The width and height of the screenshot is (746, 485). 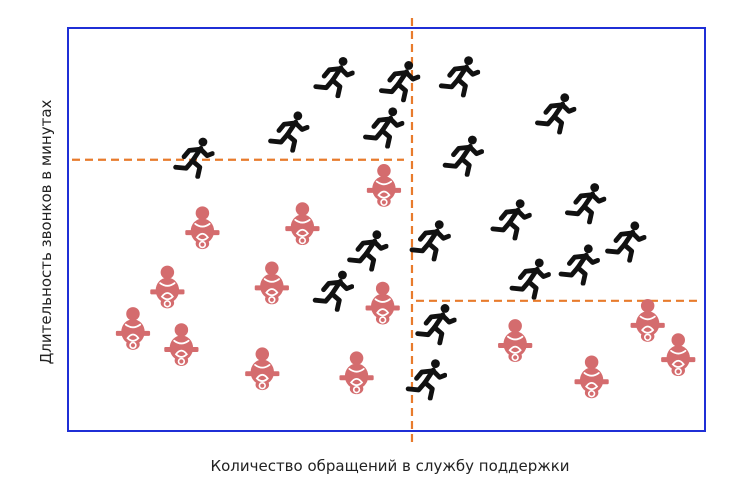 What do you see at coordinates (46, 231) in the screenshot?
I see `y-axis-label: Длительность звонков в минутах` at bounding box center [46, 231].